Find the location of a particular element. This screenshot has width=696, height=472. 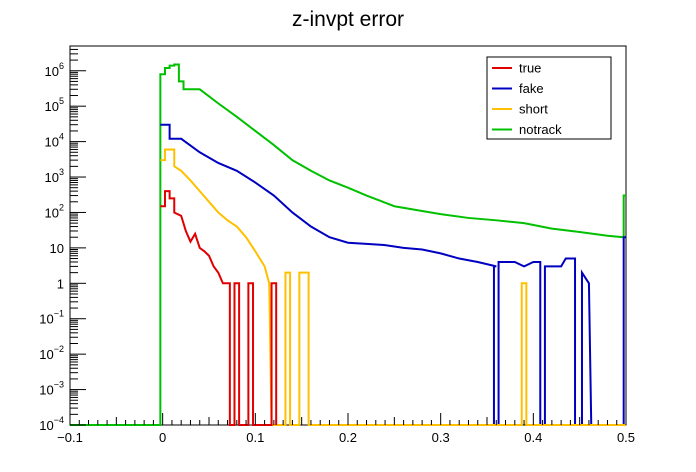

x-tick-label: 0 is located at coordinates (162, 437).